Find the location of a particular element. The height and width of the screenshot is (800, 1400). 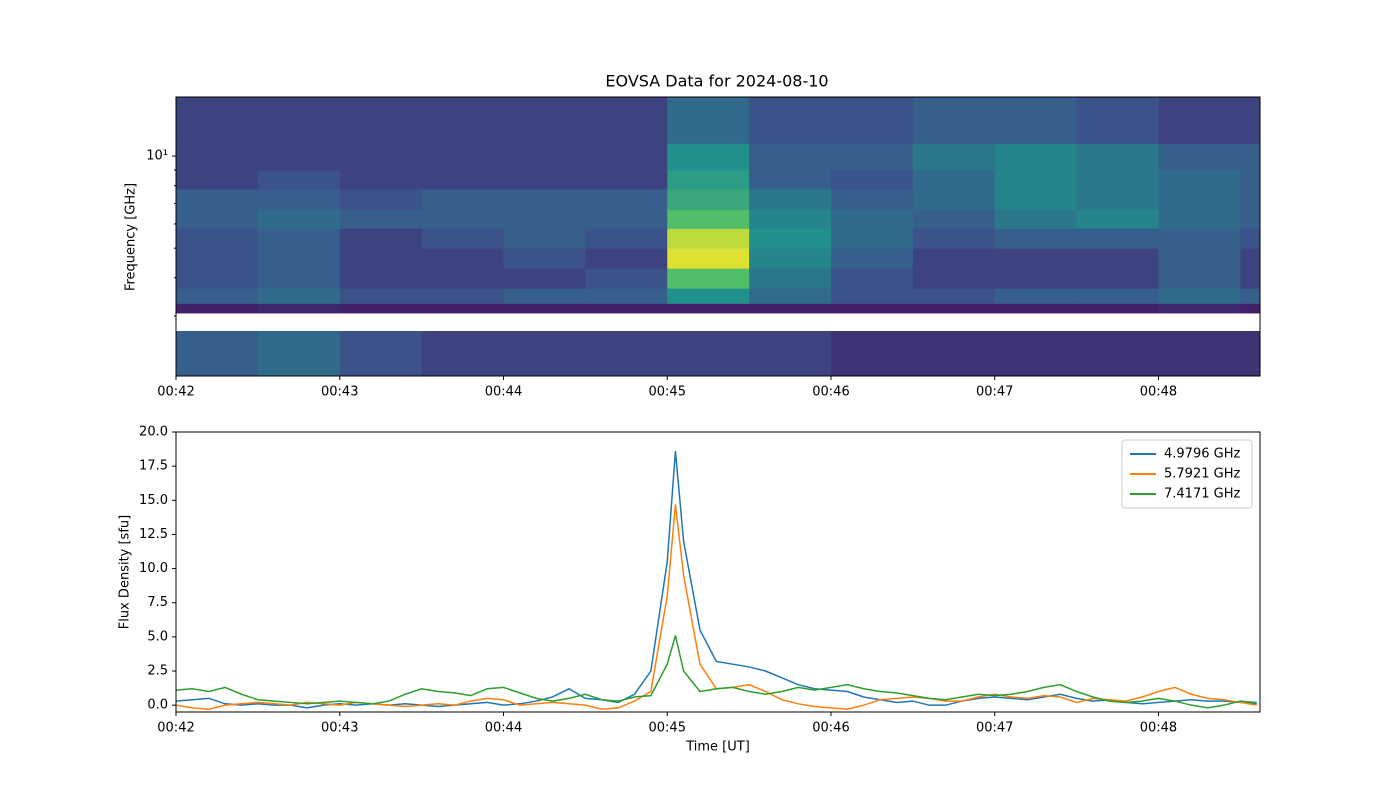

x-tick-label: 00:48 is located at coordinates (1158, 392).